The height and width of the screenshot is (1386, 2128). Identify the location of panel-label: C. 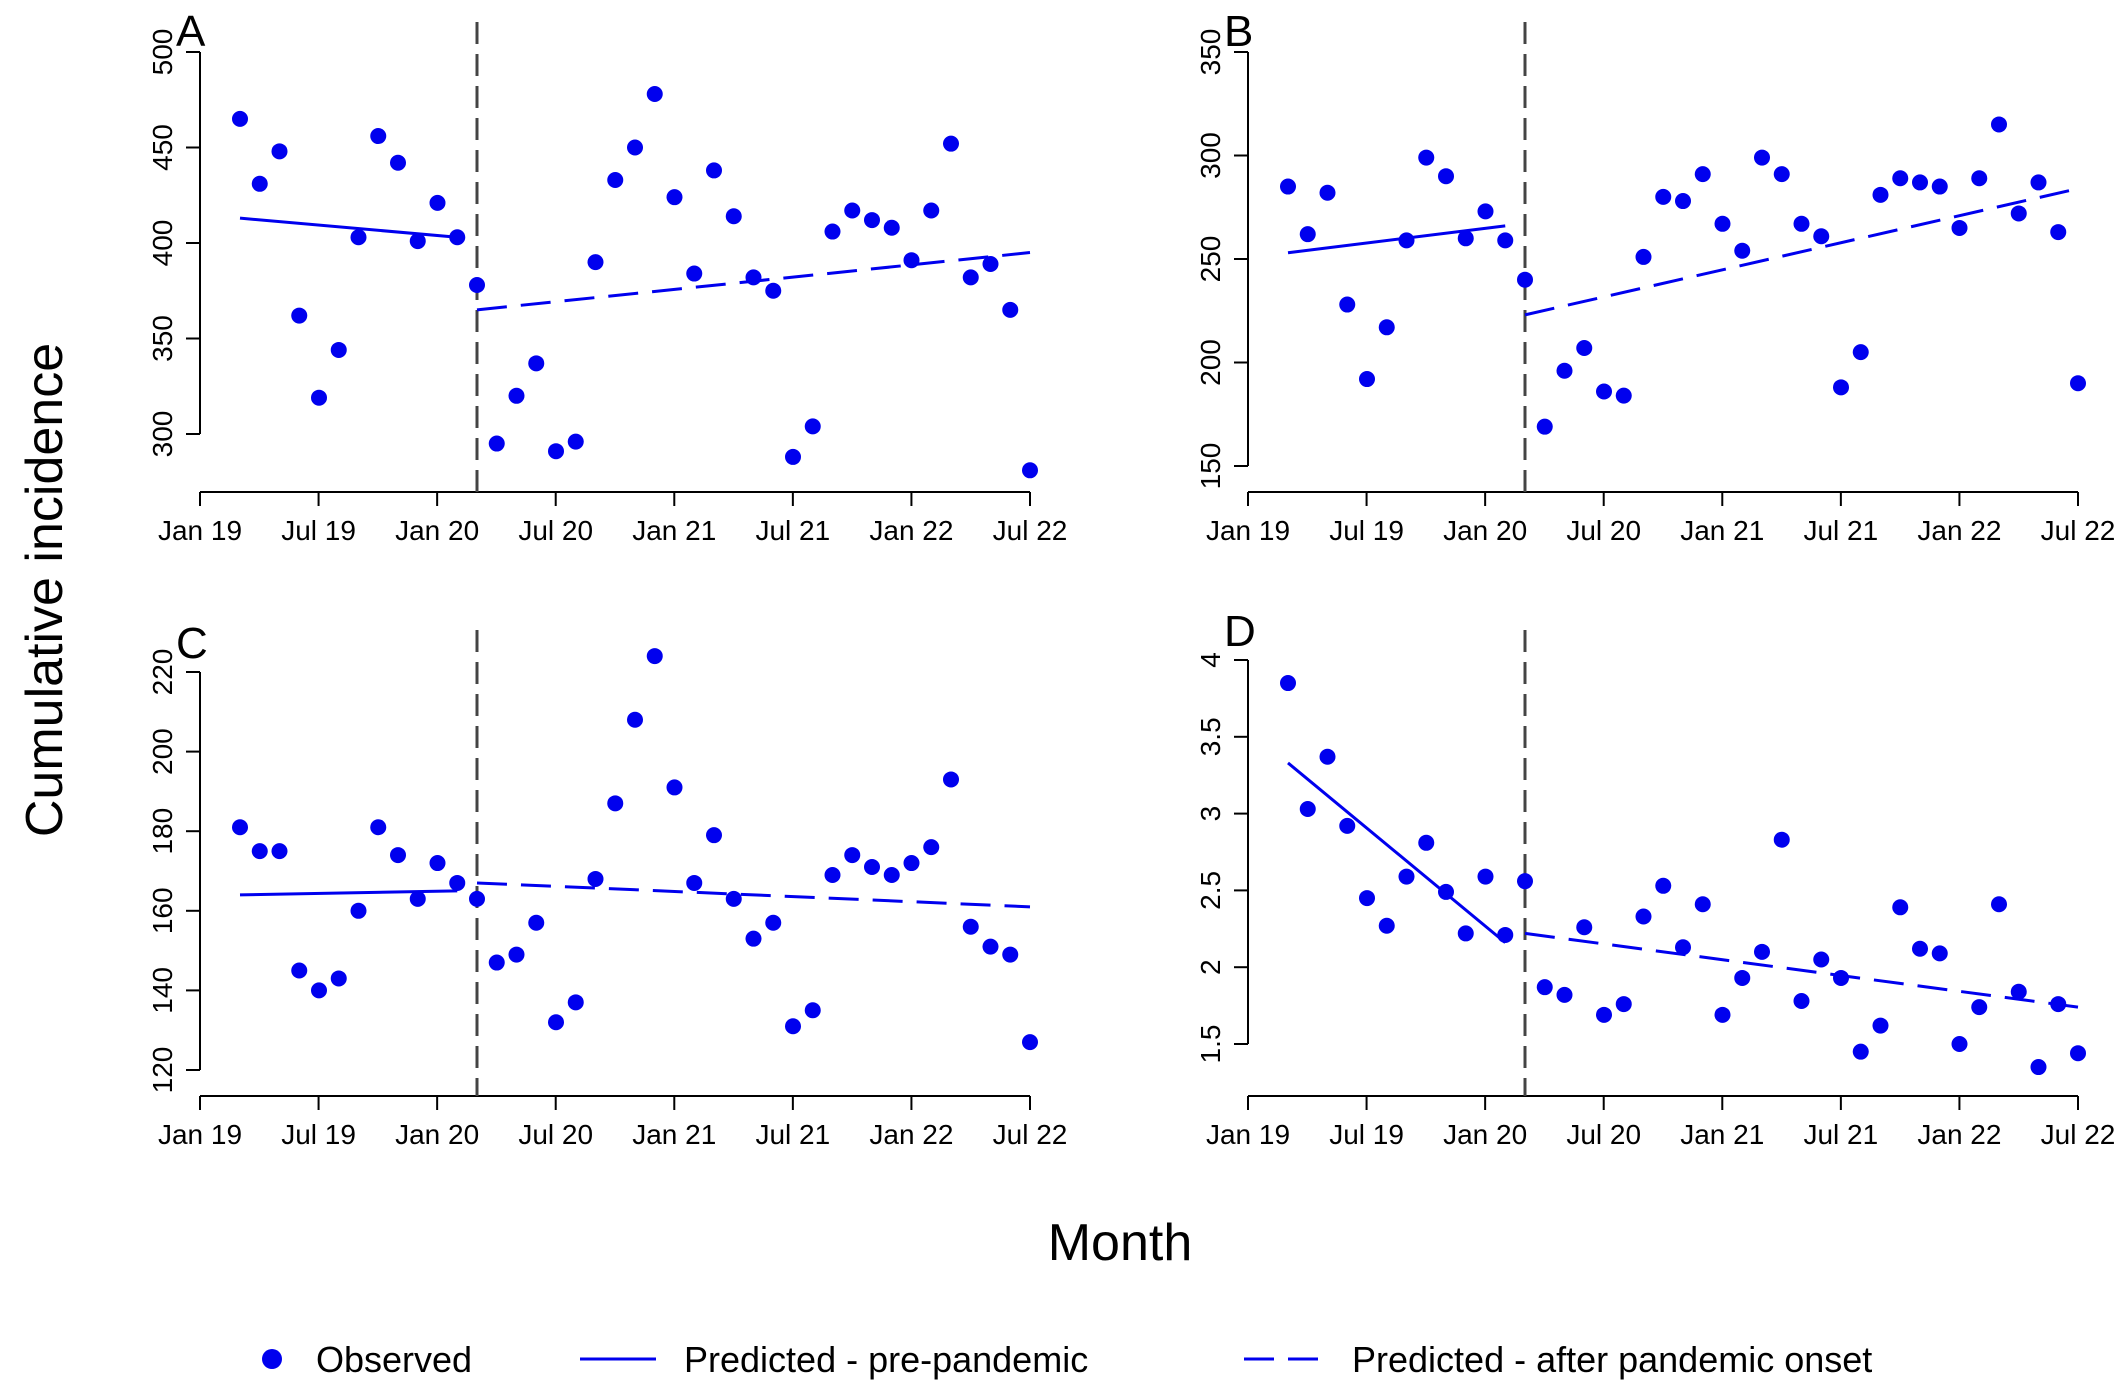
(192, 643).